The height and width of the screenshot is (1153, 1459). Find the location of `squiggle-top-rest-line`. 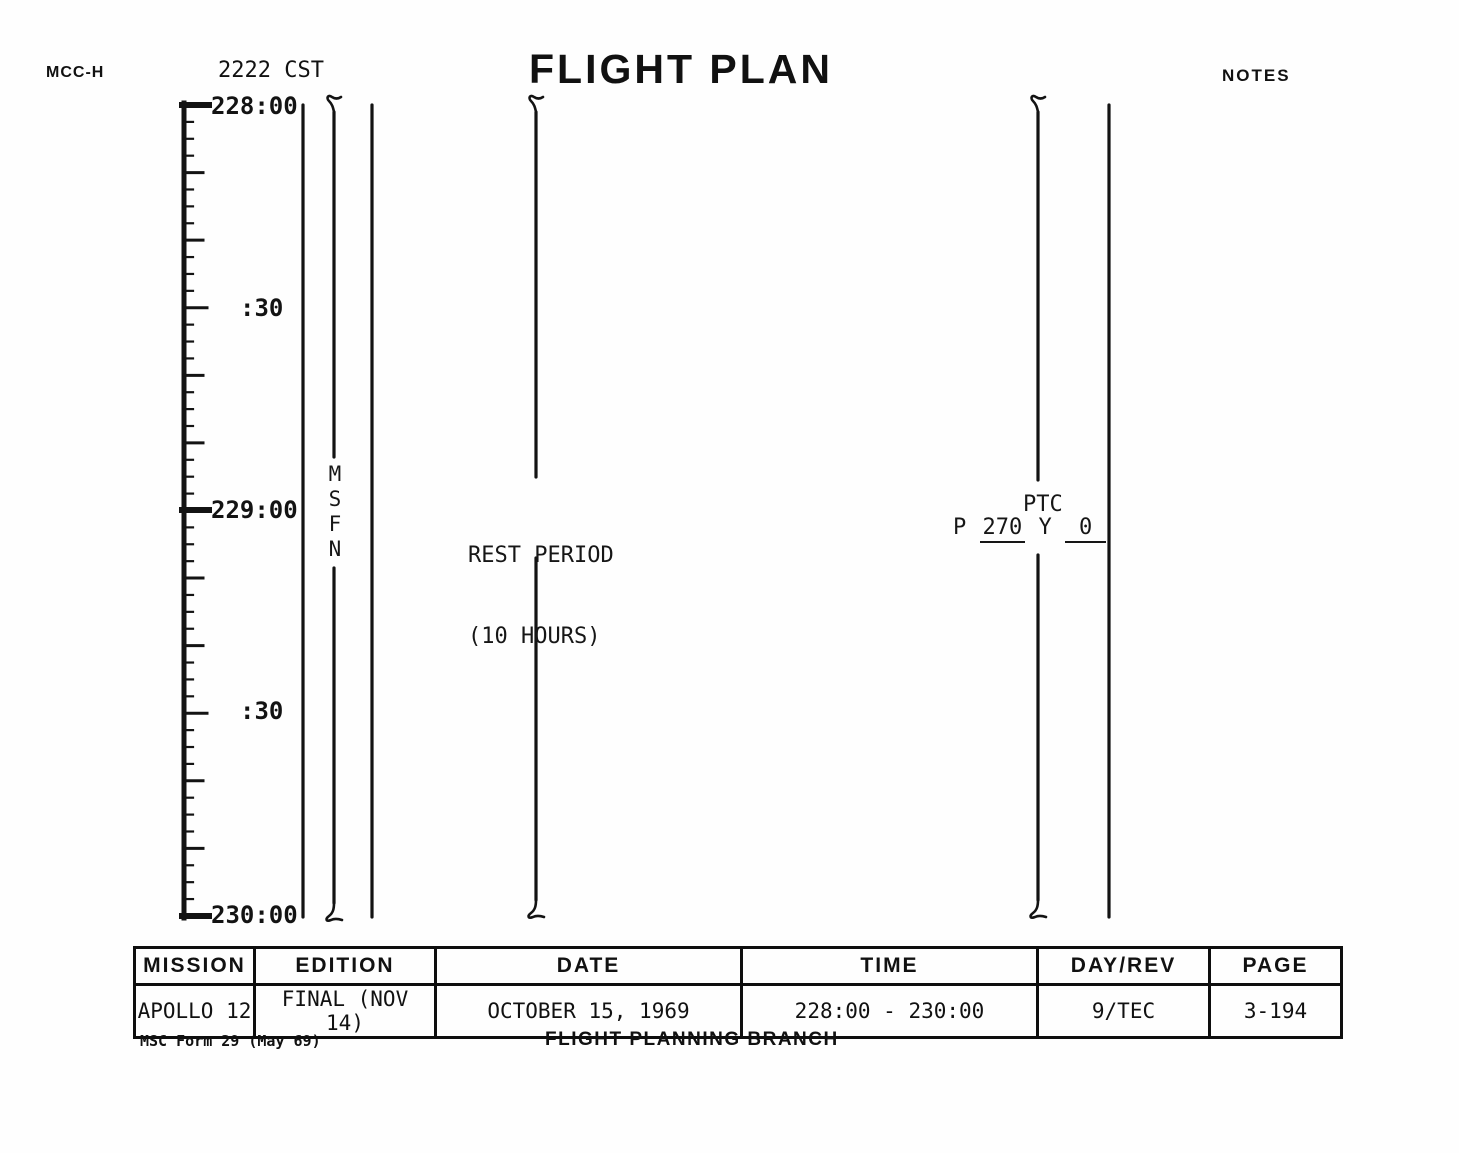

squiggle-top-rest-line is located at coordinates (536, 104).